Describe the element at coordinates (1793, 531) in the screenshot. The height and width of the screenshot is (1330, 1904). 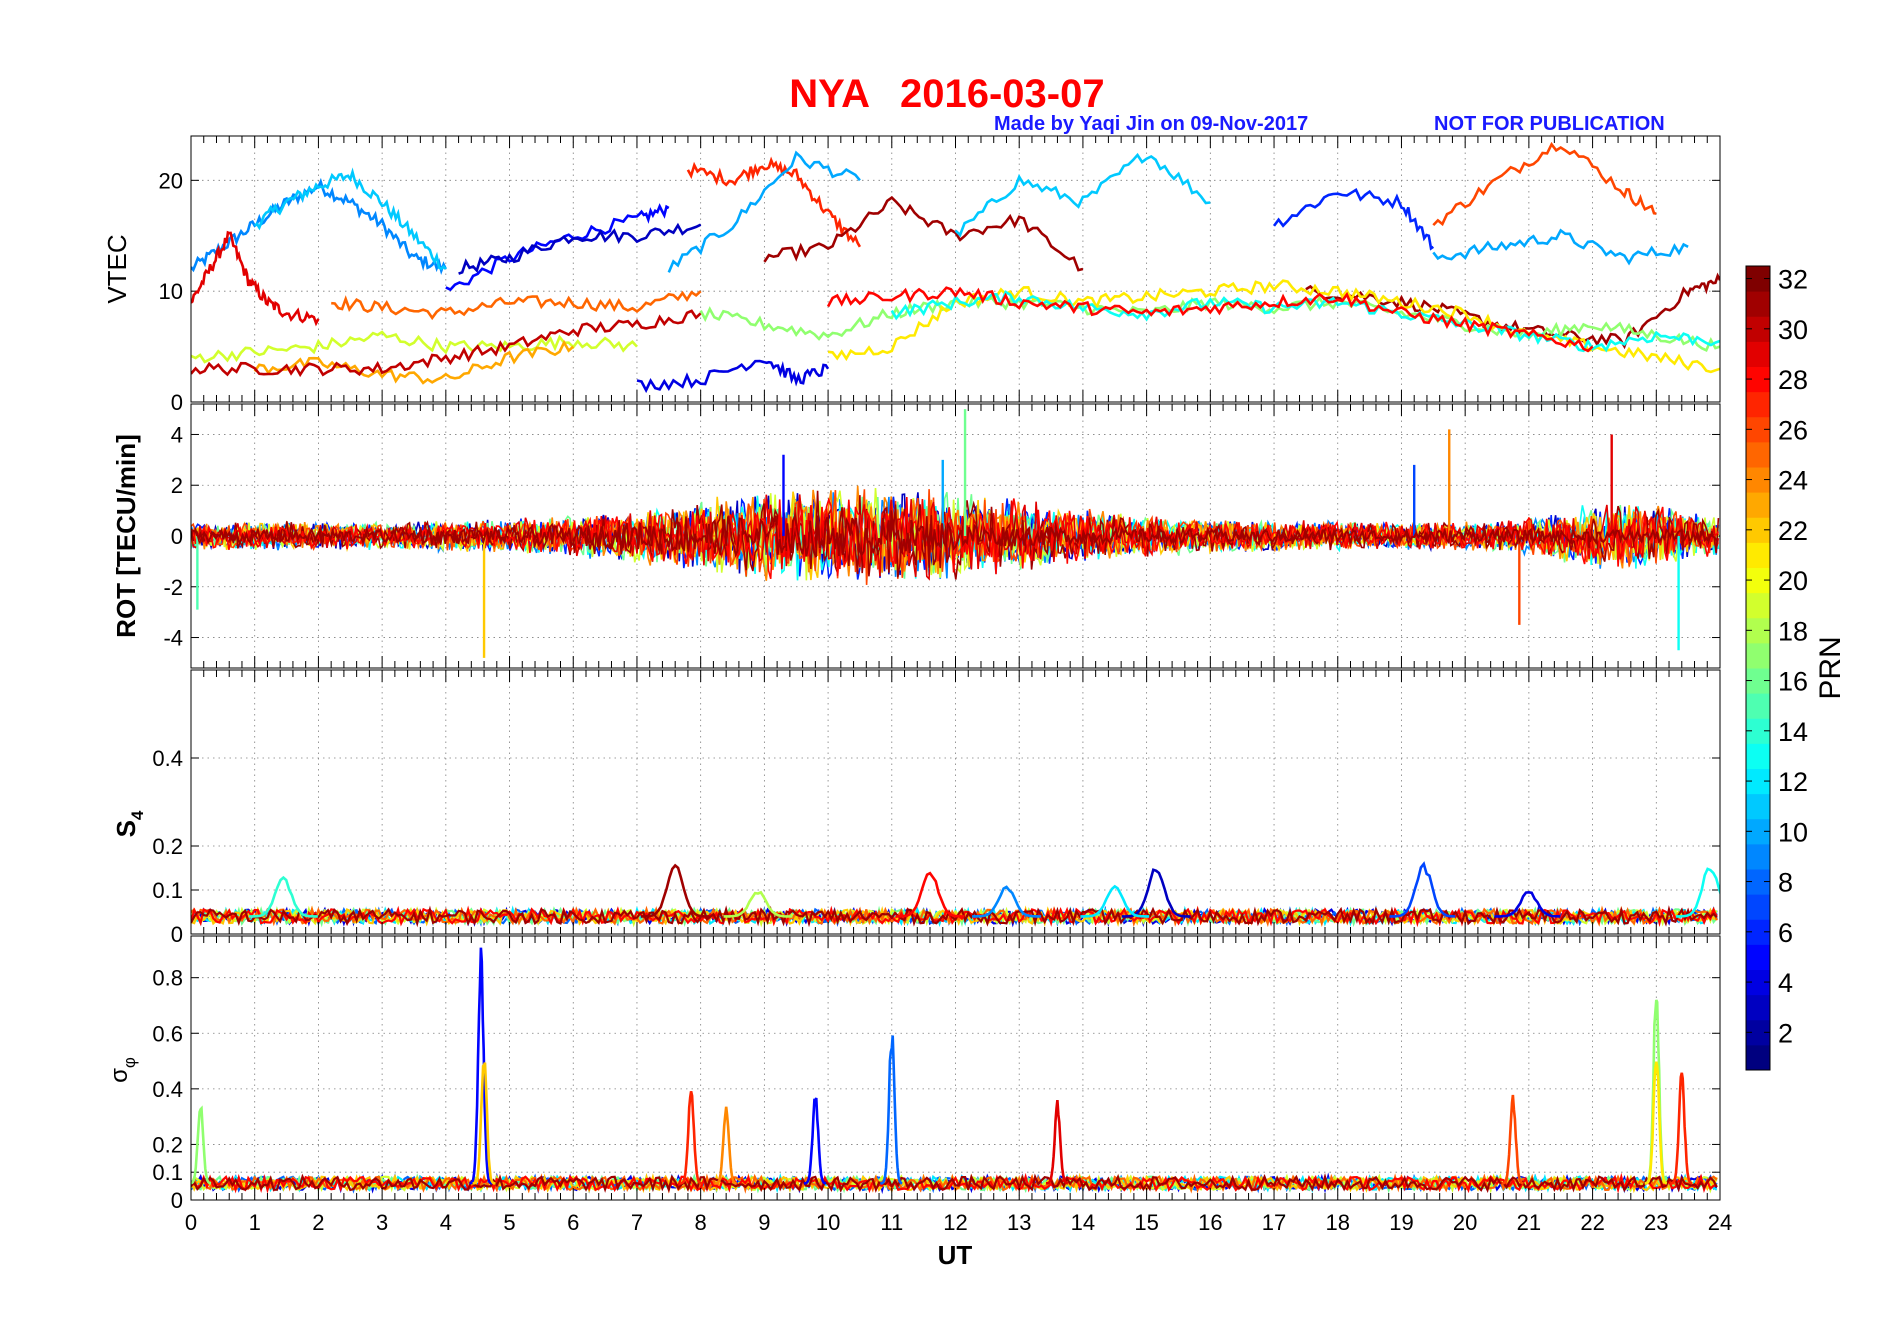
I see `colorbar-tick-label: 22` at that location.